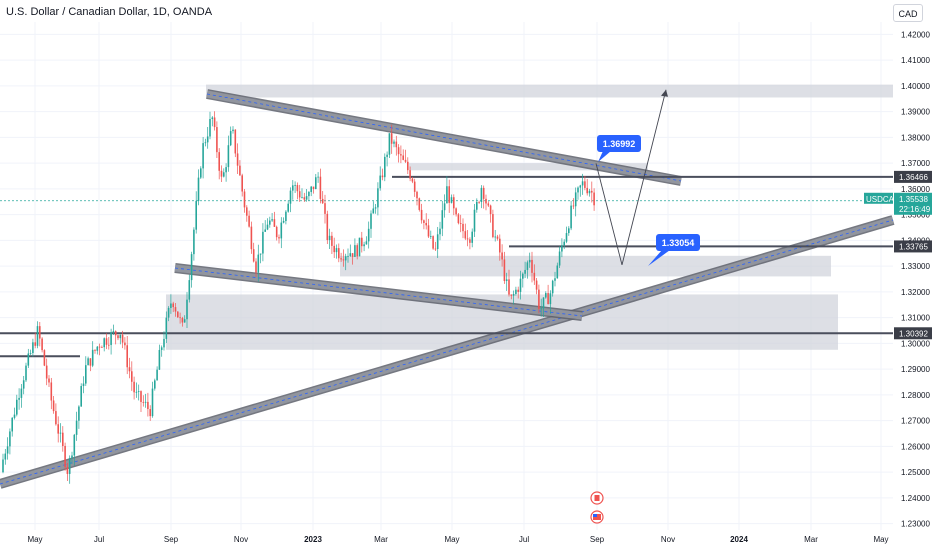  What do you see at coordinates (913, 246) in the screenshot?
I see `price-tag: 1.33765` at bounding box center [913, 246].